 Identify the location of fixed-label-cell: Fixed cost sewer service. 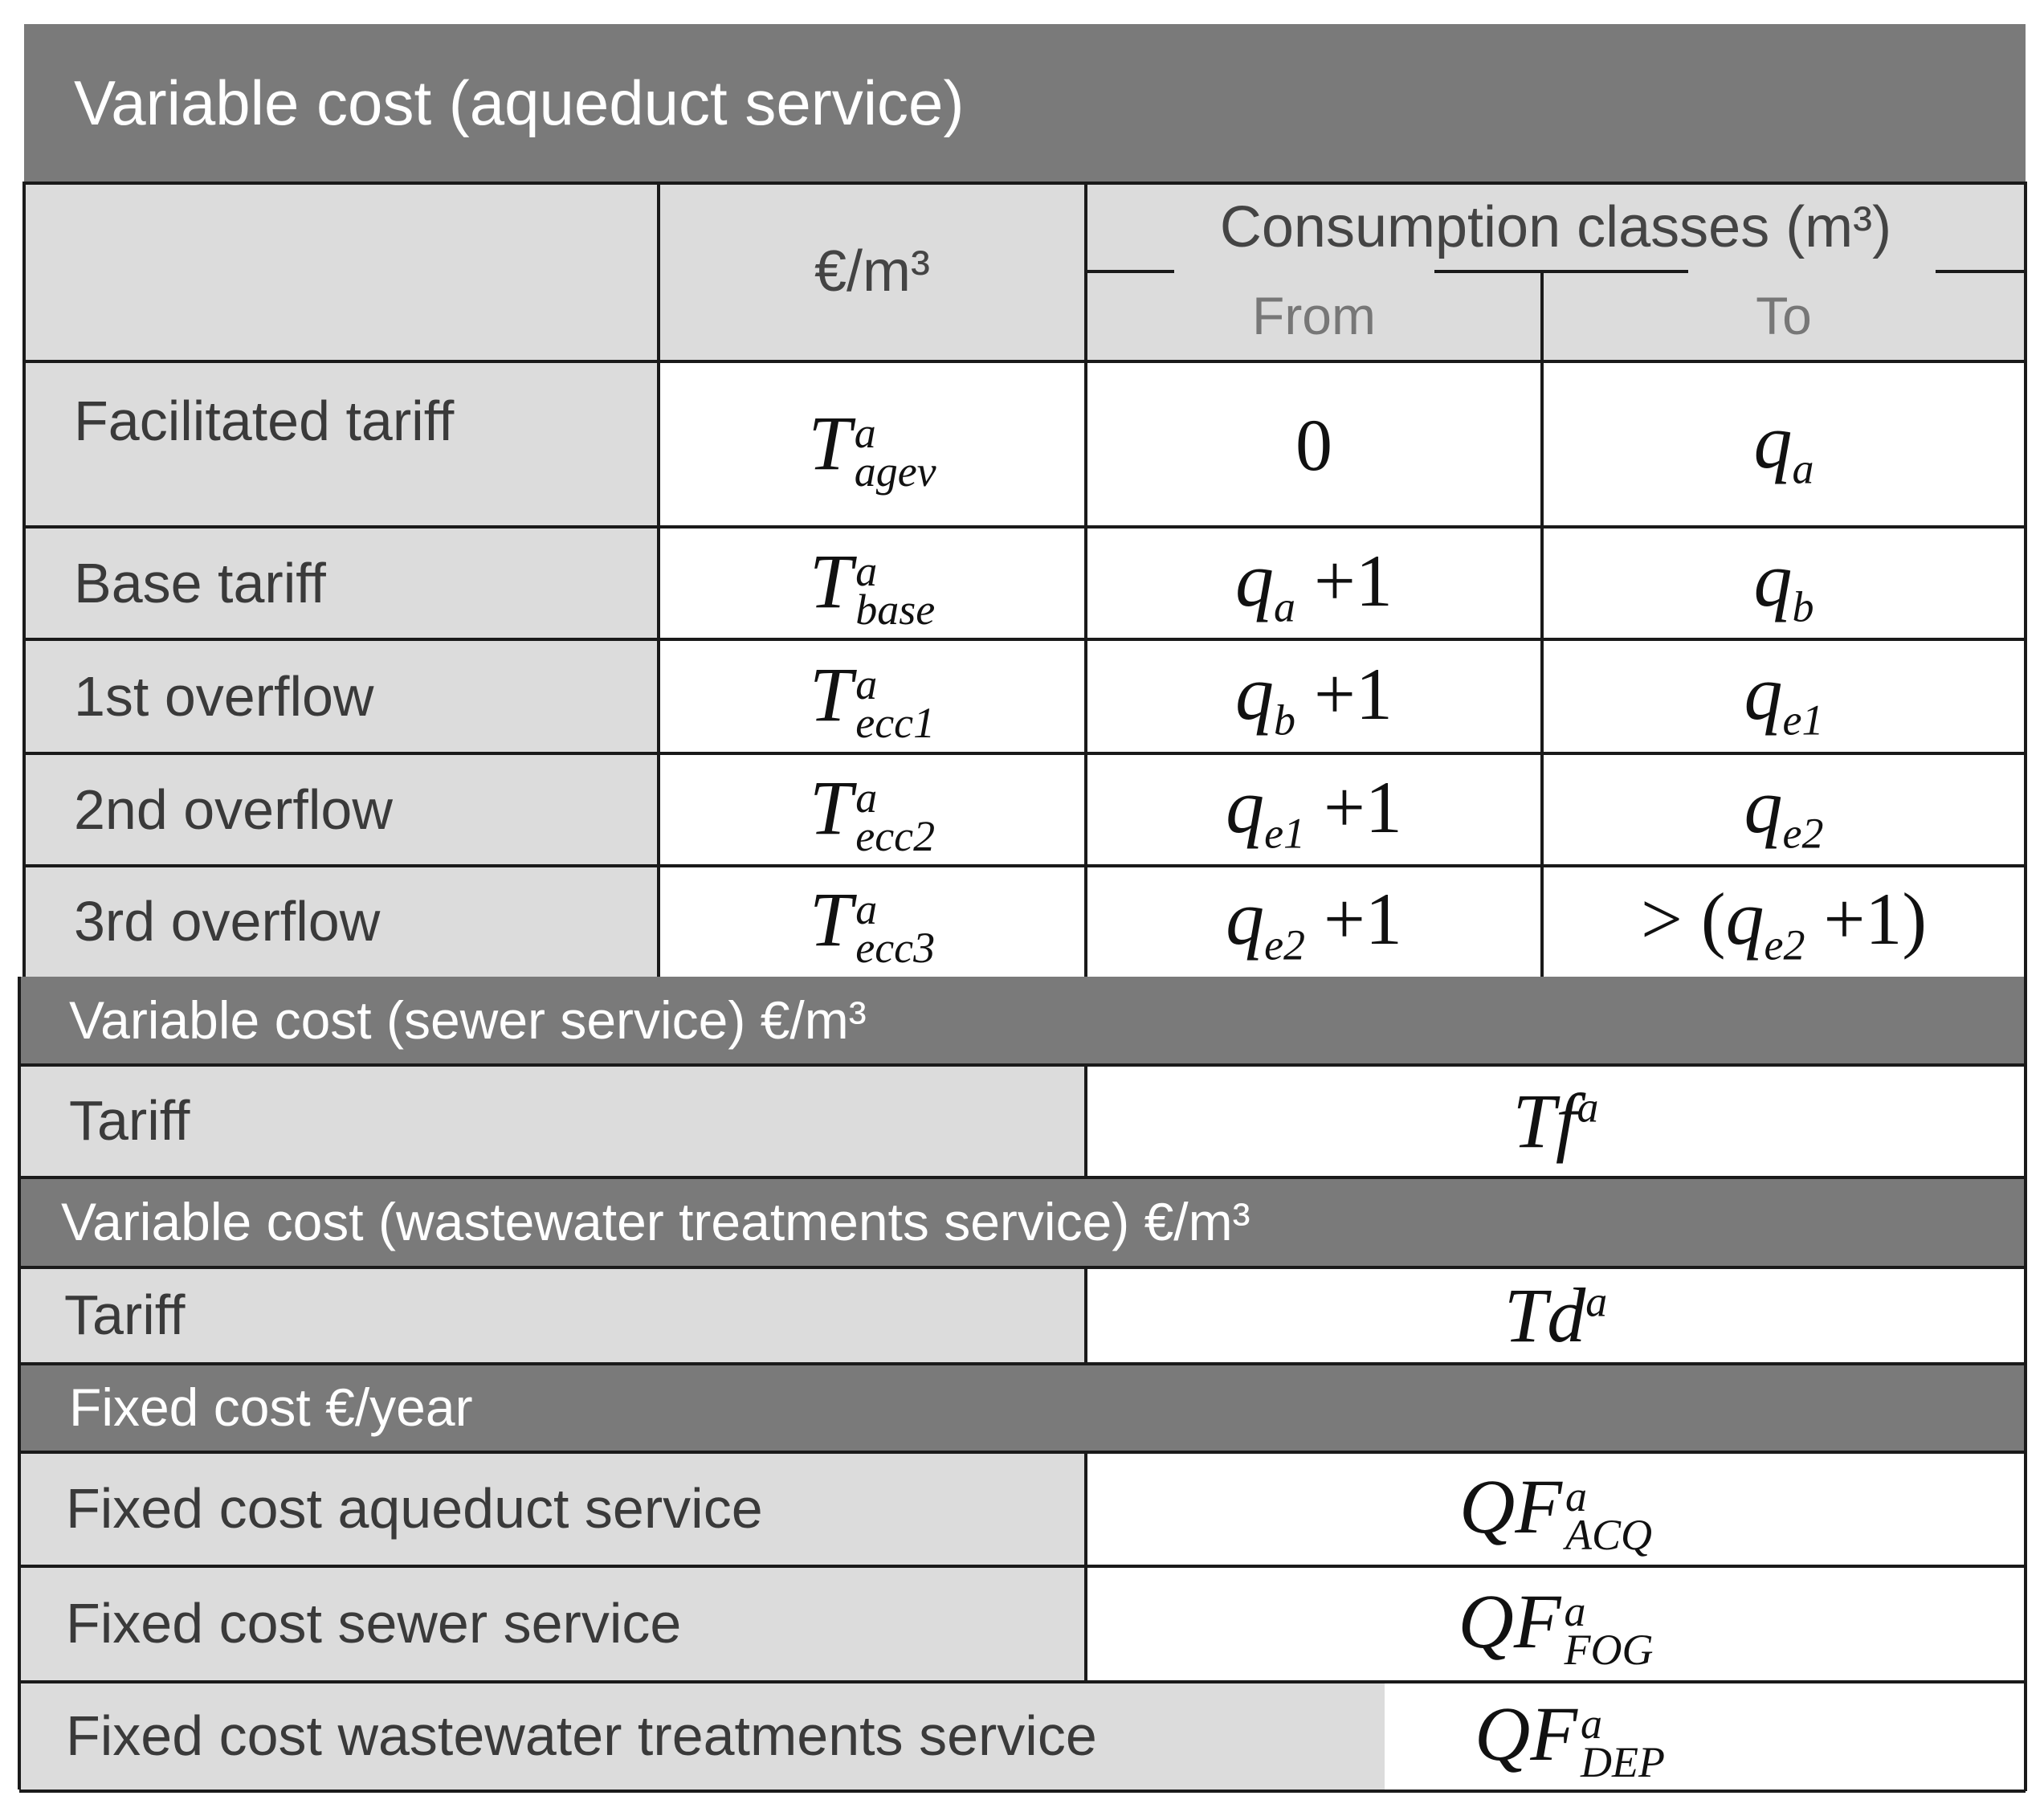
(552, 1623).